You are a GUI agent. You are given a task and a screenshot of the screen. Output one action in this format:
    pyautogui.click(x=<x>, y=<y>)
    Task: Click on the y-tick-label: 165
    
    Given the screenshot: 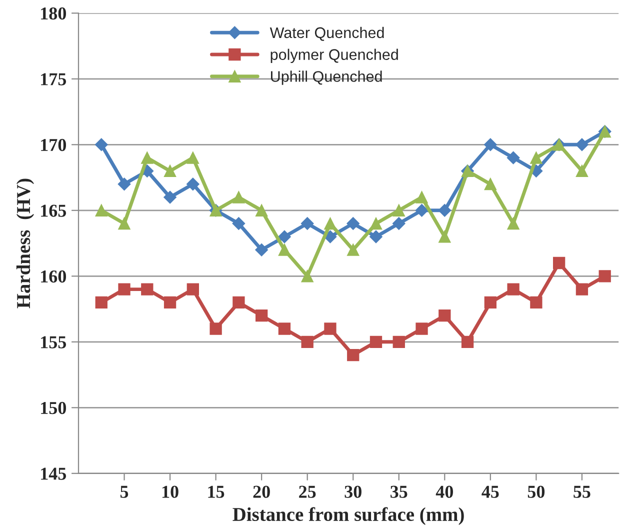 What is the action you would take?
    pyautogui.click(x=53, y=210)
    